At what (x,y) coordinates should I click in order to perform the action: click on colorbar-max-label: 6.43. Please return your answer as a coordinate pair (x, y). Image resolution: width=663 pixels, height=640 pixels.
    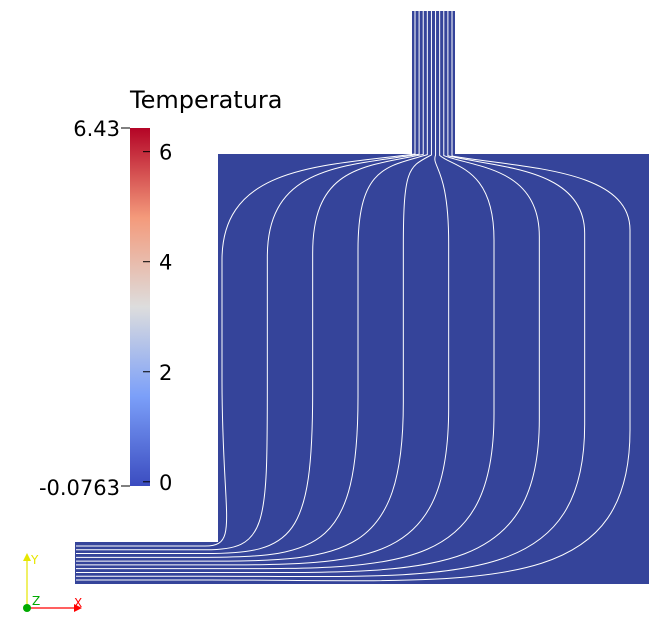
    Looking at the image, I should click on (96, 129).